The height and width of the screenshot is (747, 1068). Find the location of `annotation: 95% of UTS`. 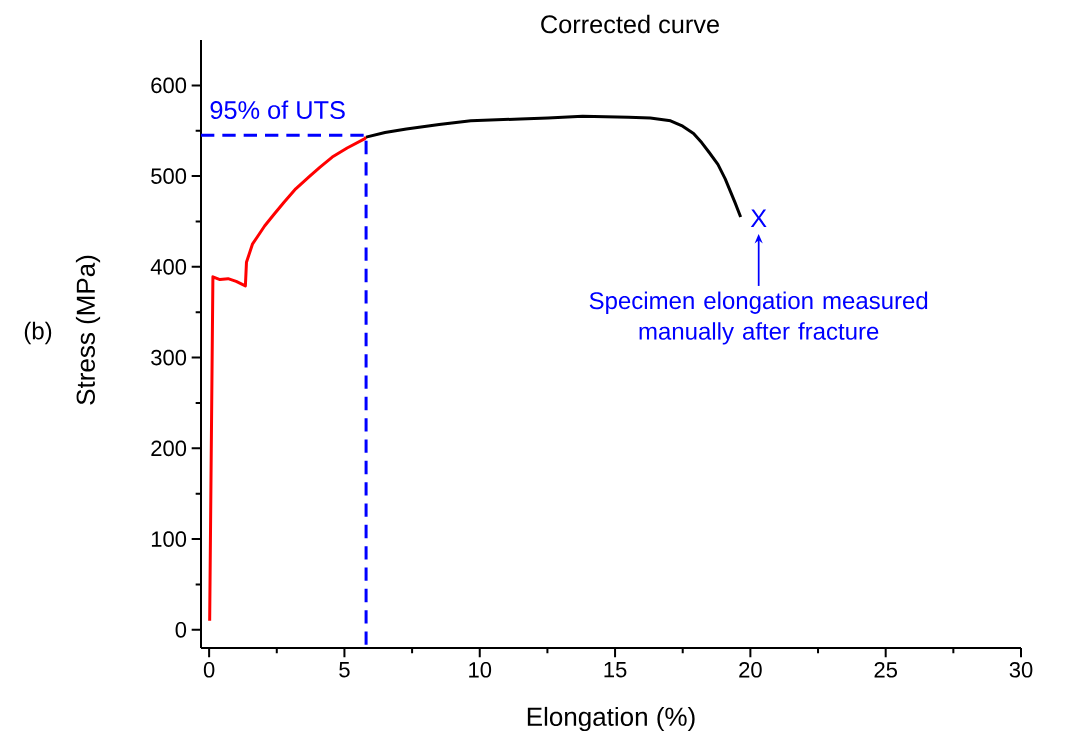

annotation: 95% of UTS is located at coordinates (277, 110).